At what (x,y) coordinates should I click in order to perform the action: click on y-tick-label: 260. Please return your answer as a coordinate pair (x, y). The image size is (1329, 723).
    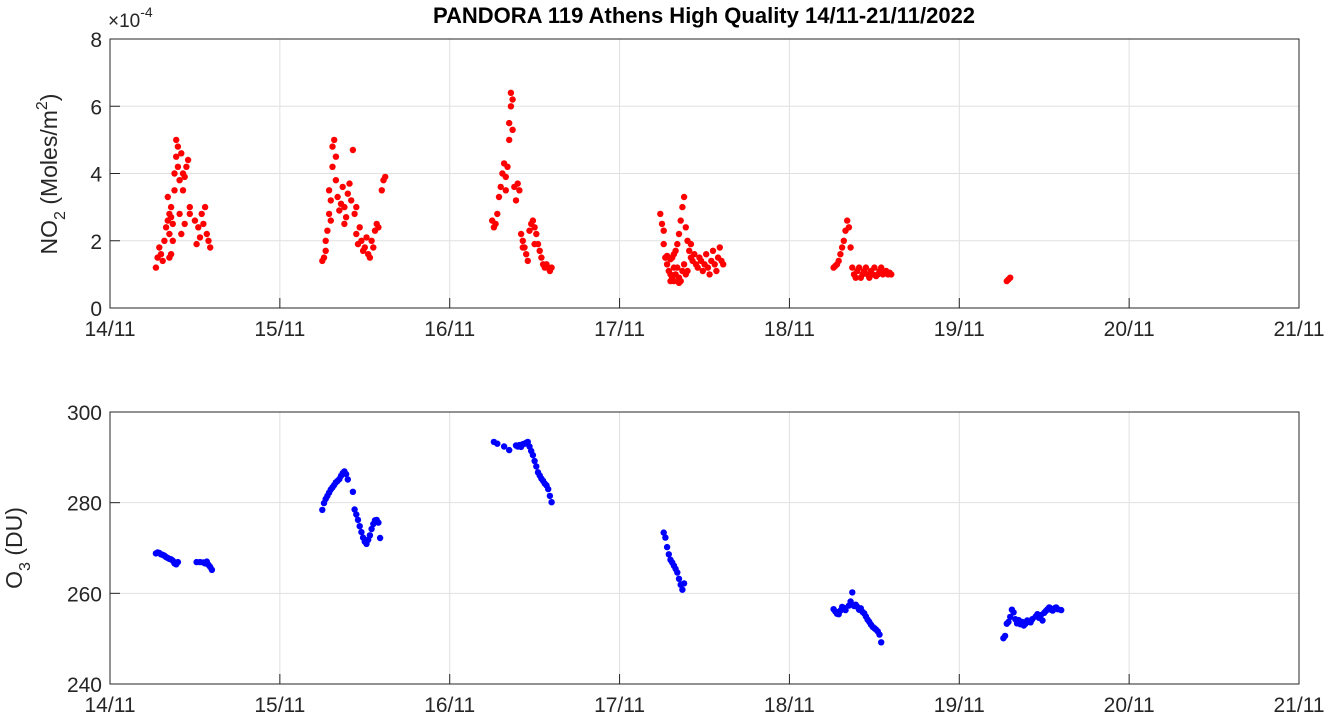
    Looking at the image, I should click on (84, 594).